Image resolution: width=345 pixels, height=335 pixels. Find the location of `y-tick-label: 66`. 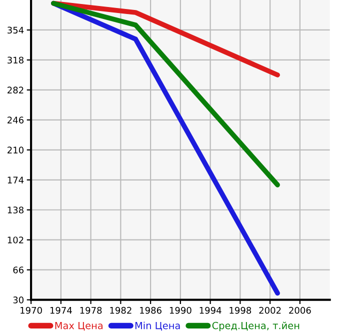

y-tick-label: 66 is located at coordinates (18, 270).